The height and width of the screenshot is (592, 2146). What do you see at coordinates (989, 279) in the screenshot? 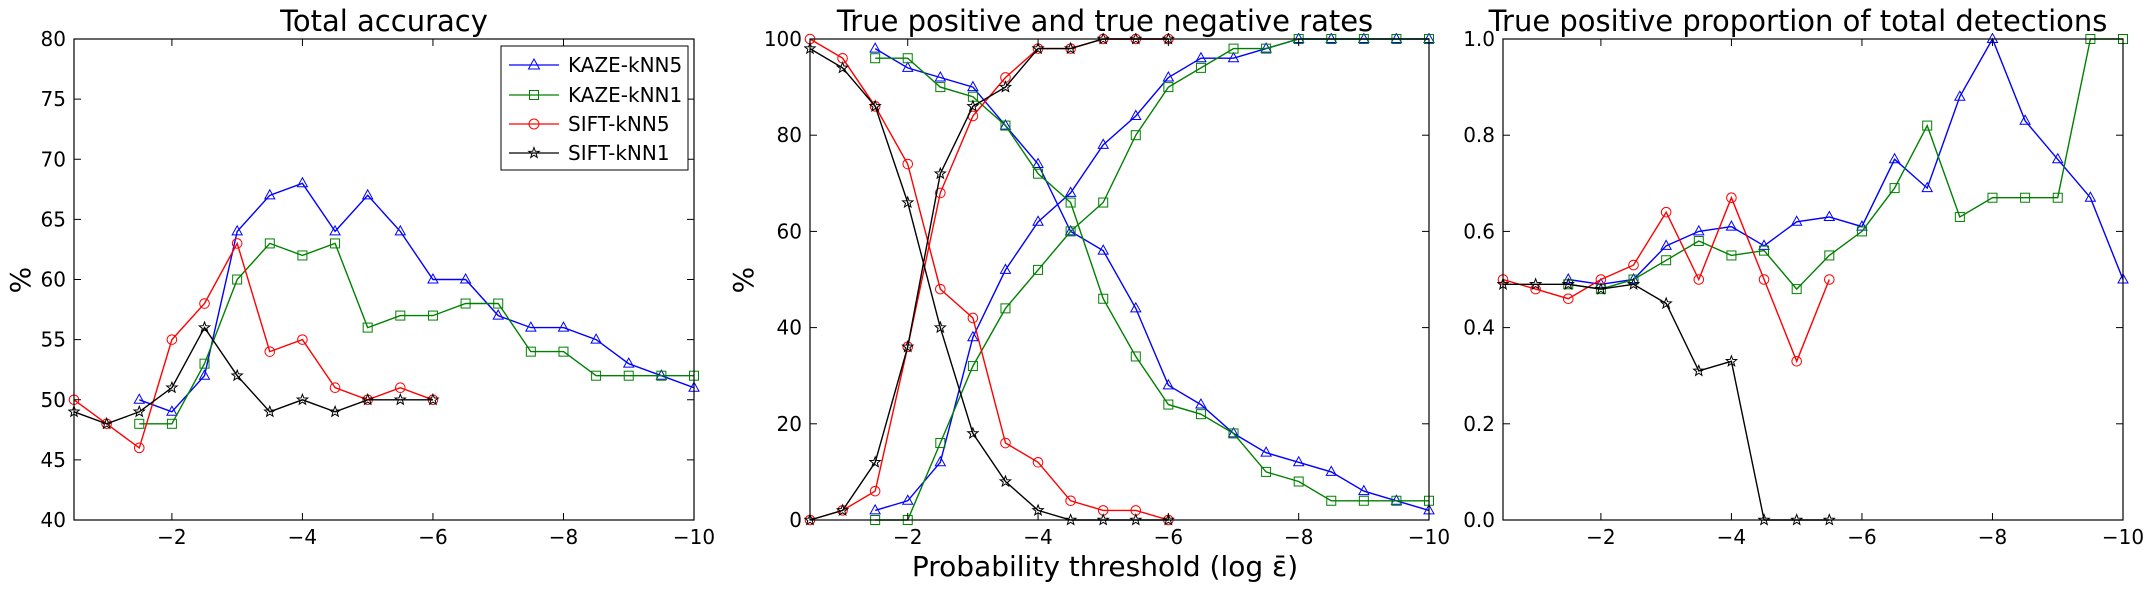
I see `series-sift-knn5` at bounding box center [989, 279].